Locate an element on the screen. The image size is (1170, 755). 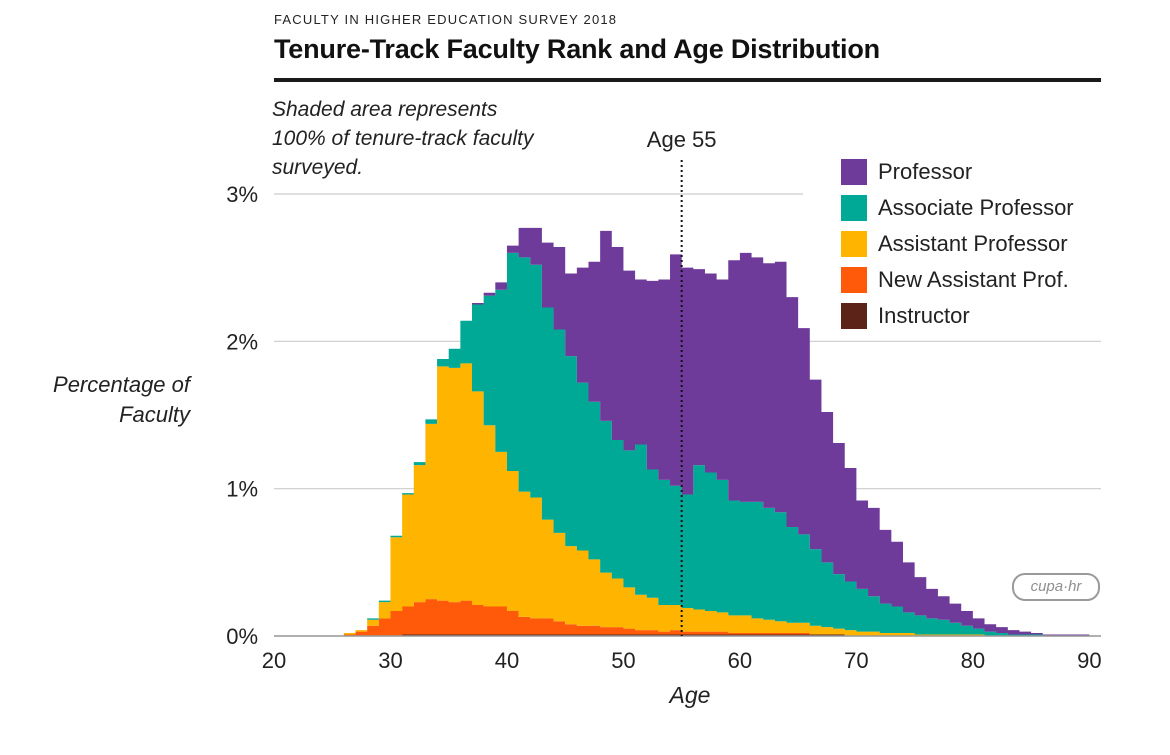
x-tick-label: 60 is located at coordinates (740, 660).